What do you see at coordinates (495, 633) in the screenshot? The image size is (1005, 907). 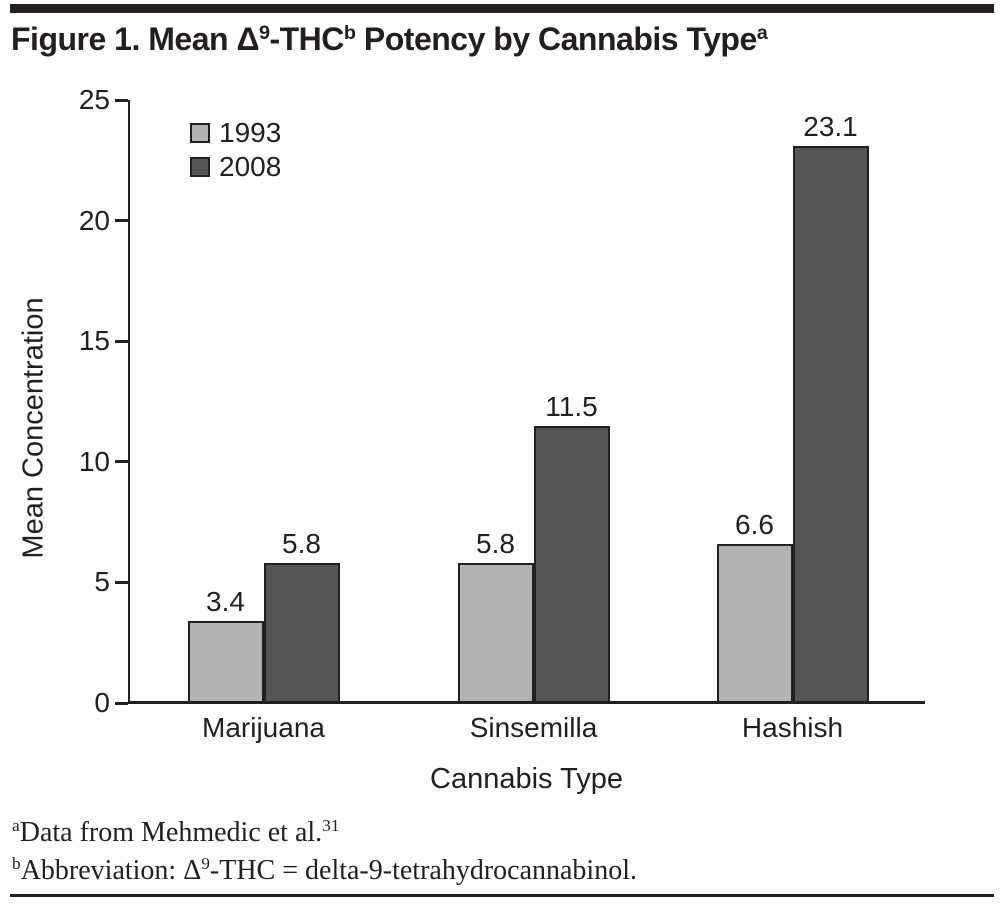 I see `bar-1993-sinsemilla` at bounding box center [495, 633].